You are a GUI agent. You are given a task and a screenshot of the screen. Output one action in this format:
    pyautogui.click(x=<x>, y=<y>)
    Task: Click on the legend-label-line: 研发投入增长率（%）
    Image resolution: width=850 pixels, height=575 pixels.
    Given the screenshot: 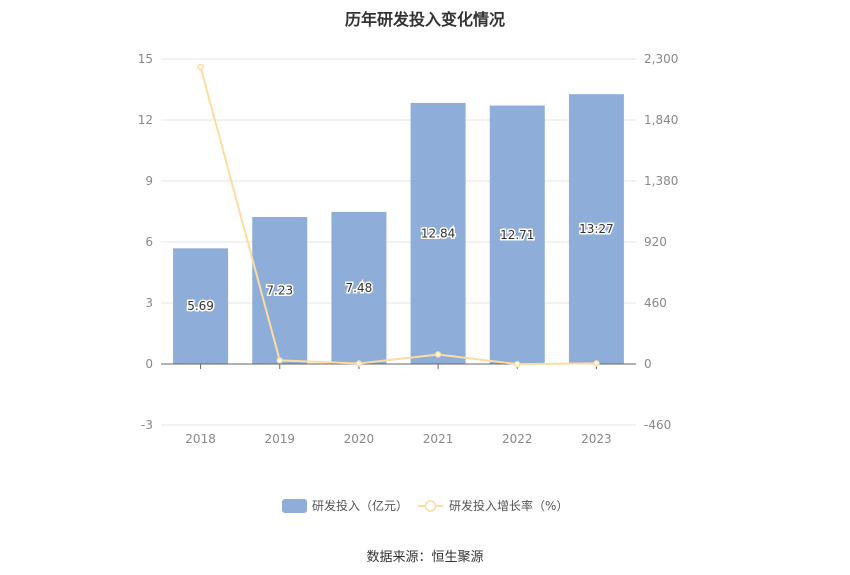 What is the action you would take?
    pyautogui.click(x=508, y=505)
    